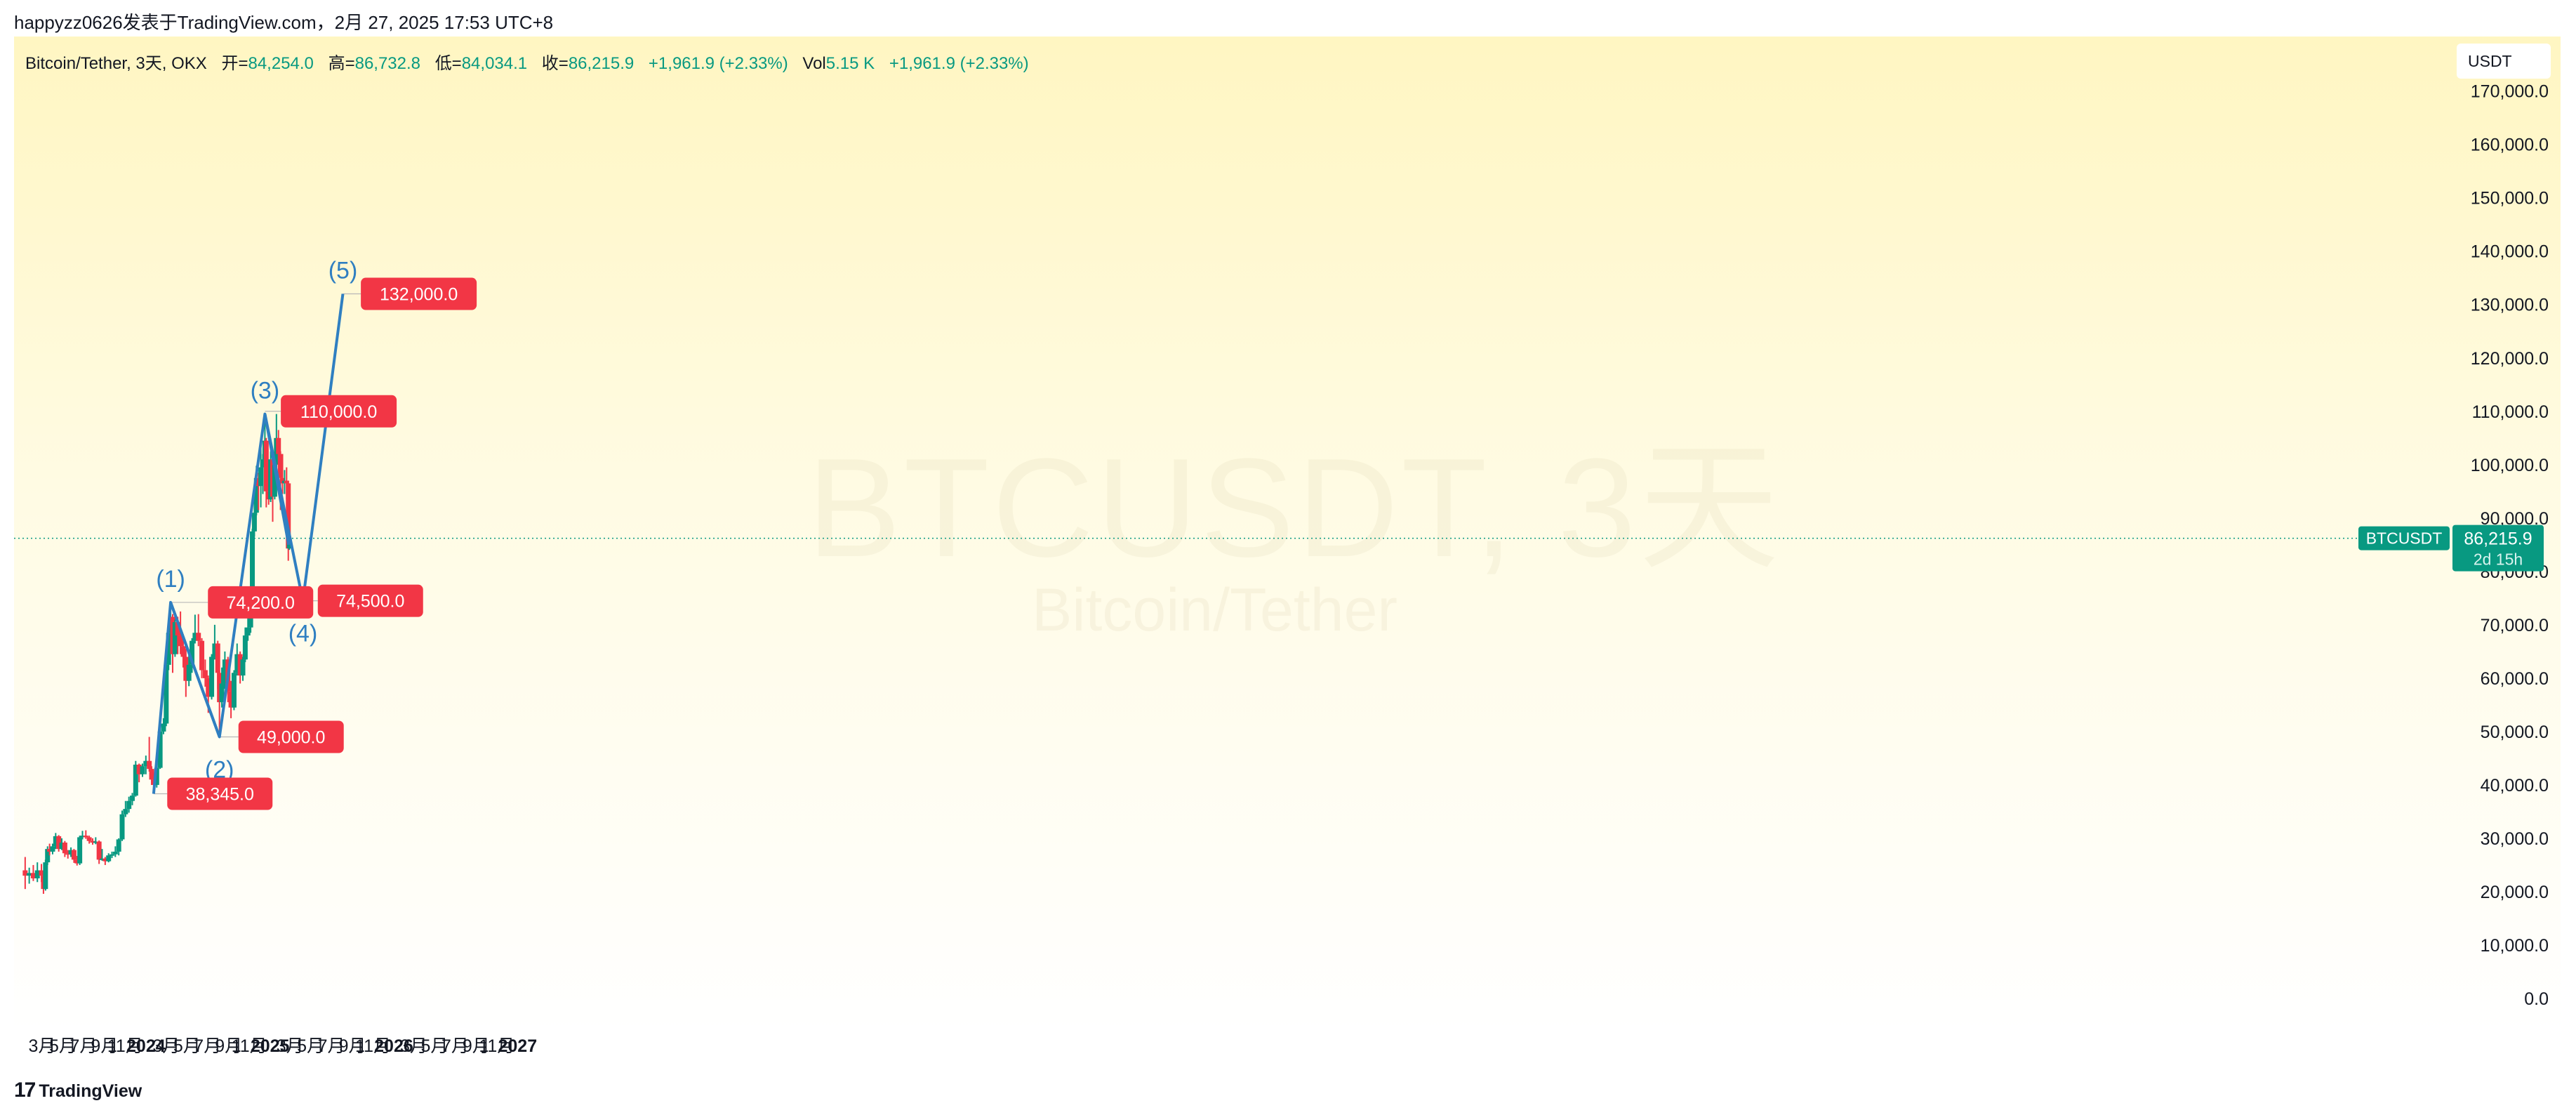 The width and height of the screenshot is (2576, 1115). Describe the element at coordinates (2515, 892) in the screenshot. I see `y-tick-label: 20,000.0` at that location.